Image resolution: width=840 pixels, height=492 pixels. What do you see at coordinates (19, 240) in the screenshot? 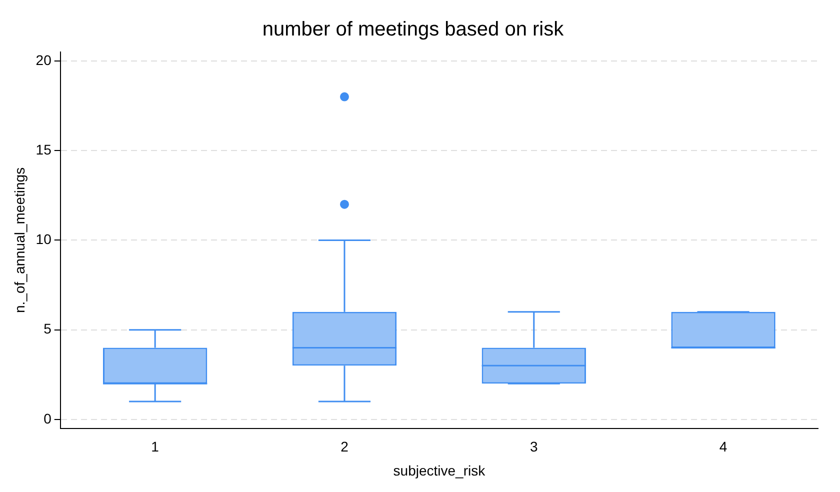
I see `y-axis-title: n._of_annual_meetings` at bounding box center [19, 240].